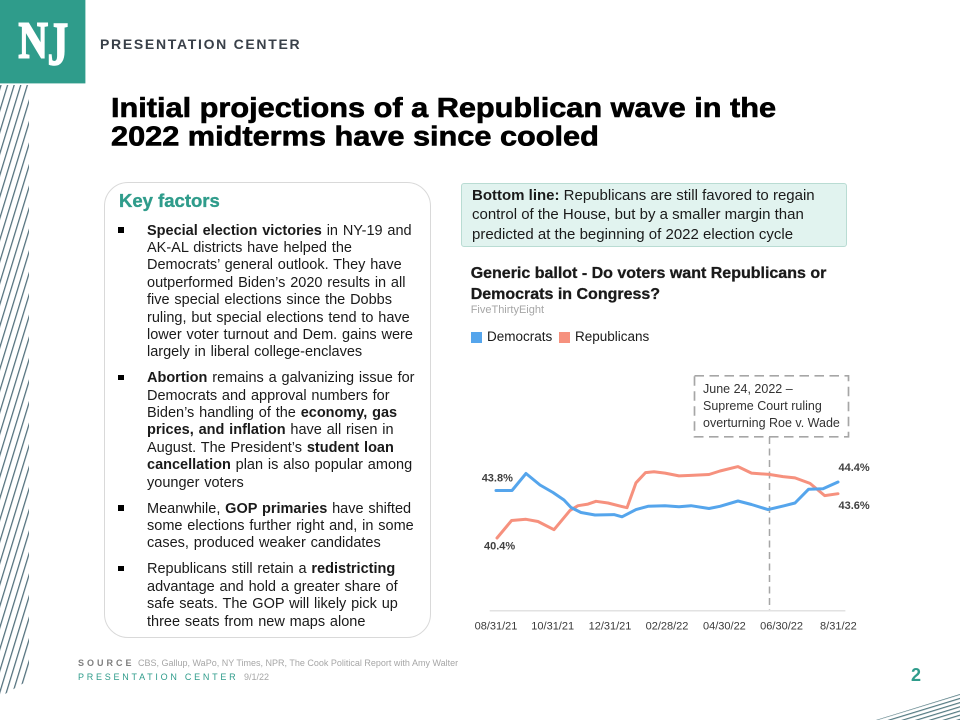 The image size is (960, 720). I want to click on svg-text: overturning Roe v. Wade, so click(771, 423).